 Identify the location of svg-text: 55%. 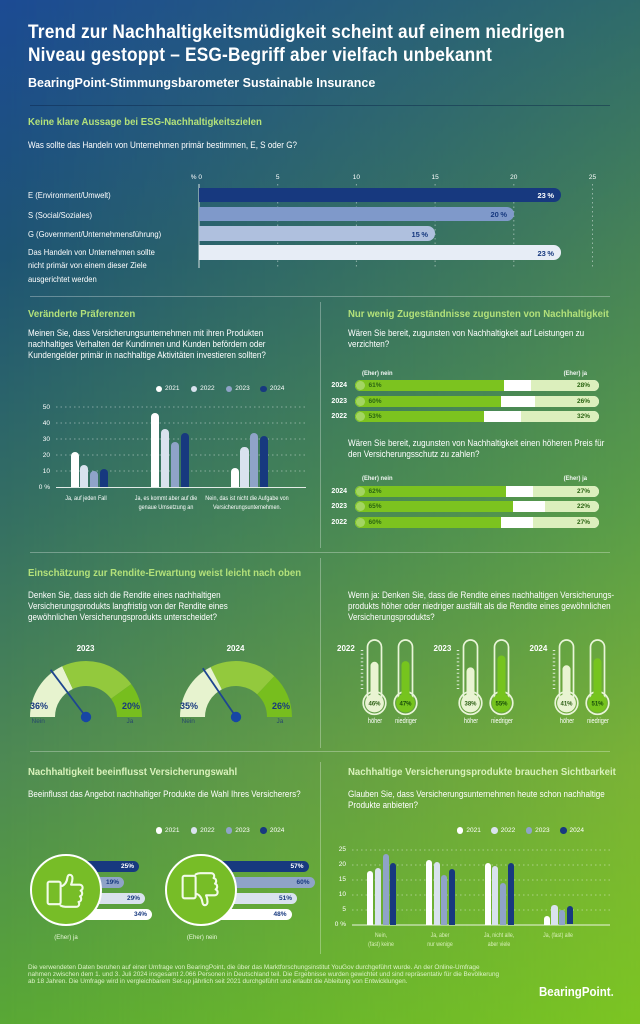
(501, 704).